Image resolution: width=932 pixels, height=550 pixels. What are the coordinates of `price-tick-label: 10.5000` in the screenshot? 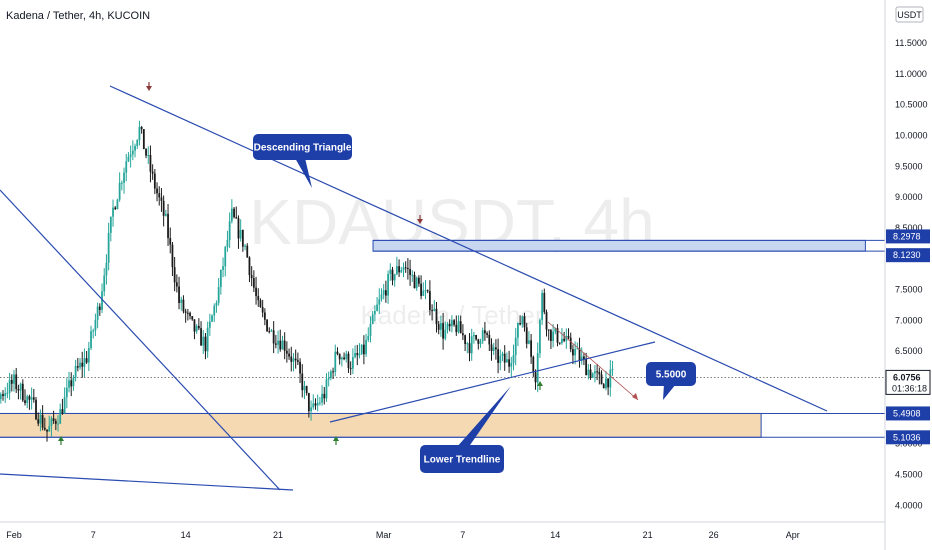 It's located at (911, 105).